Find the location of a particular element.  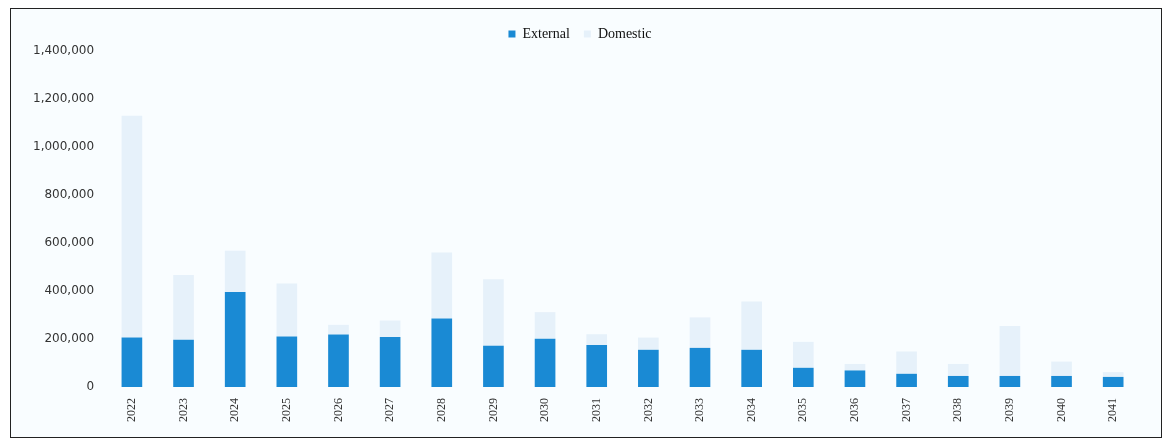

x-tick-label: 2035 is located at coordinates (802, 410).